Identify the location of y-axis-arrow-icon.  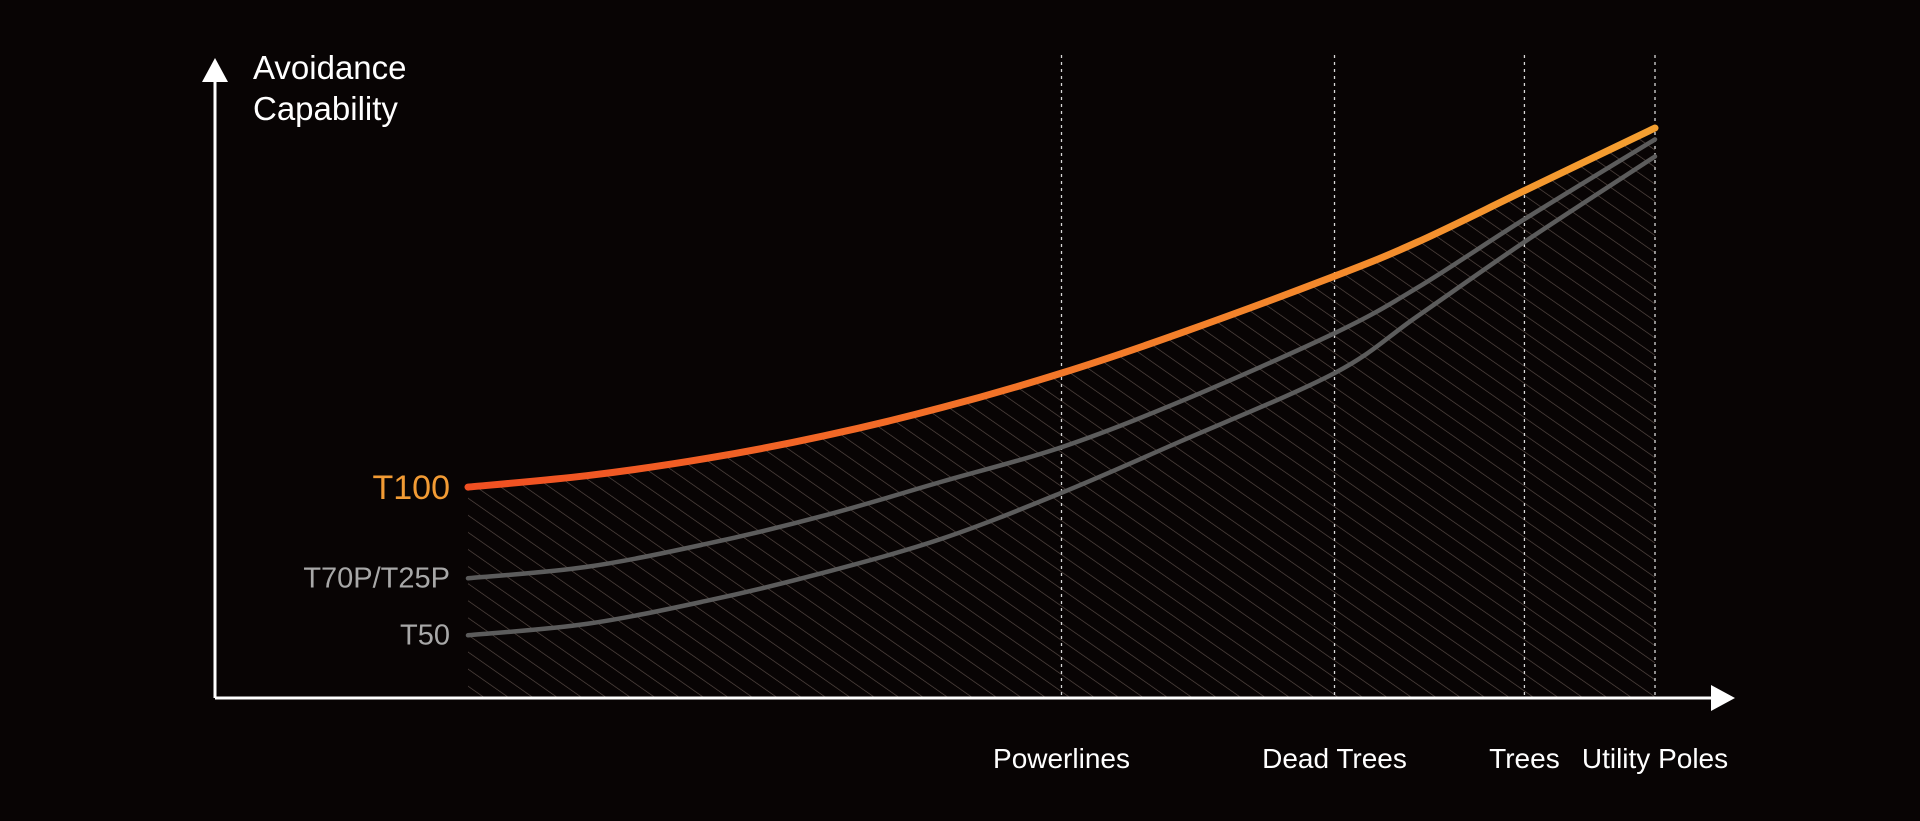
(215, 70).